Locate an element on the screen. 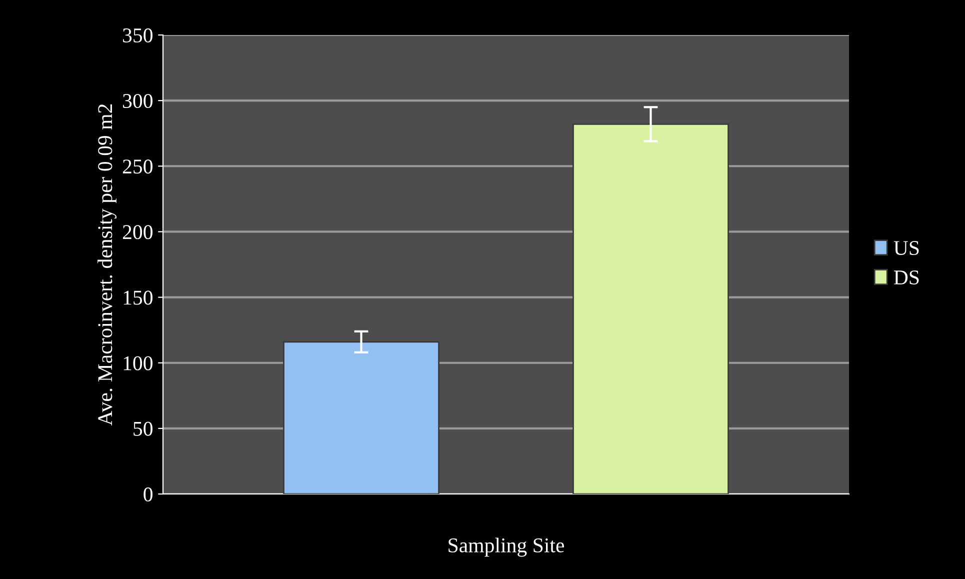 The image size is (965, 579). y-tick-label: 0 is located at coordinates (148, 494).